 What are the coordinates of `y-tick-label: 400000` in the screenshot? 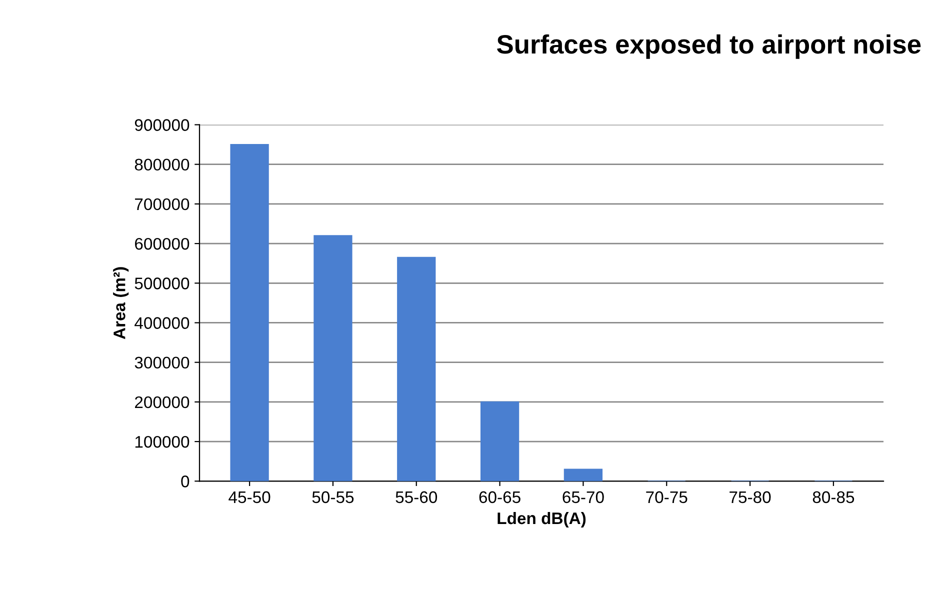 It's located at (162, 323).